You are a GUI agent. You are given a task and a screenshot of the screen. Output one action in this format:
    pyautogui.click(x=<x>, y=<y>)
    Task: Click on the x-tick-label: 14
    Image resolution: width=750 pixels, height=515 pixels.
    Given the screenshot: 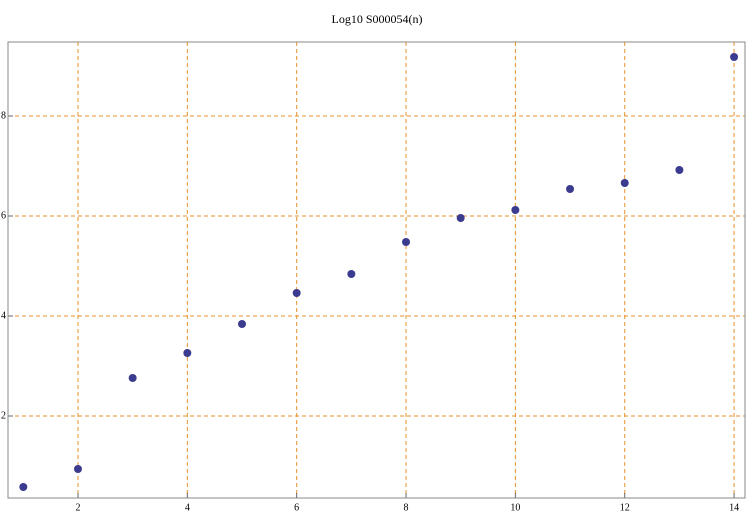 What is the action you would take?
    pyautogui.click(x=734, y=507)
    